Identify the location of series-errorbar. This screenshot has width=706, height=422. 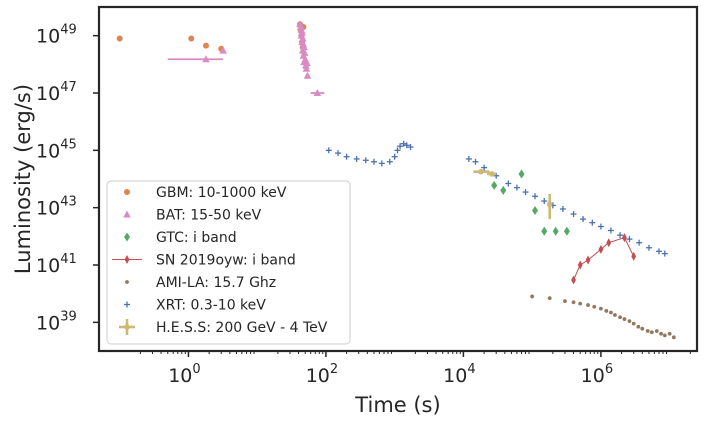
(513, 194).